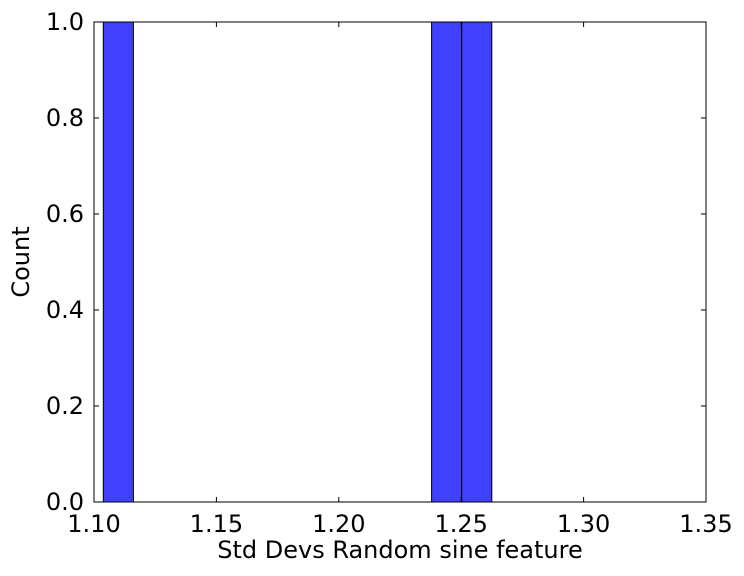 This screenshot has height=576, width=744. I want to click on x-tick-label: 1.30, so click(583, 524).